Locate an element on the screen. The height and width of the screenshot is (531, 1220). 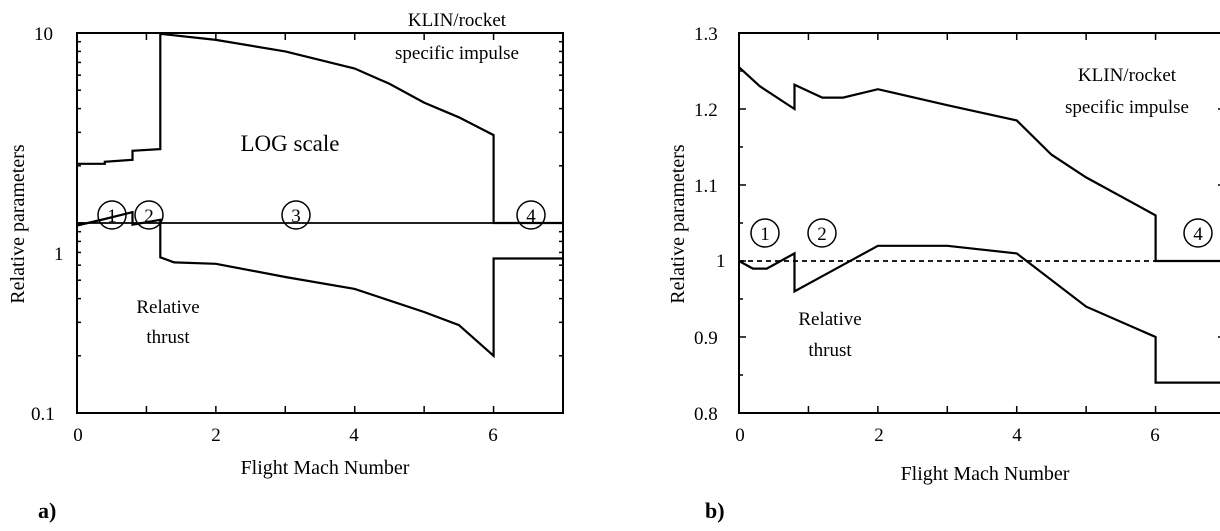
isp-label-a-line1: KLIN/rocket is located at coordinates (457, 20).